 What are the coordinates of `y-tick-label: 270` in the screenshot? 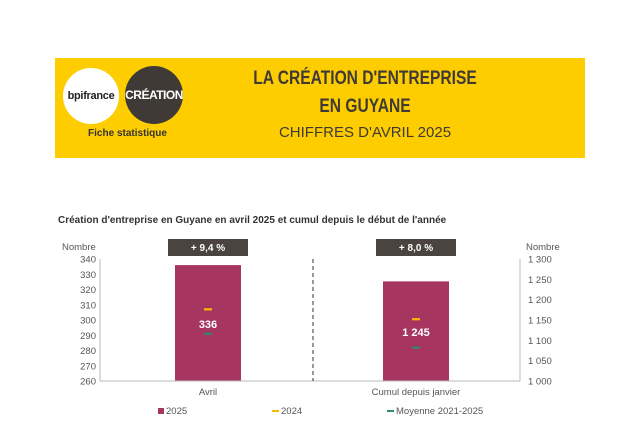 It's located at (88, 366).